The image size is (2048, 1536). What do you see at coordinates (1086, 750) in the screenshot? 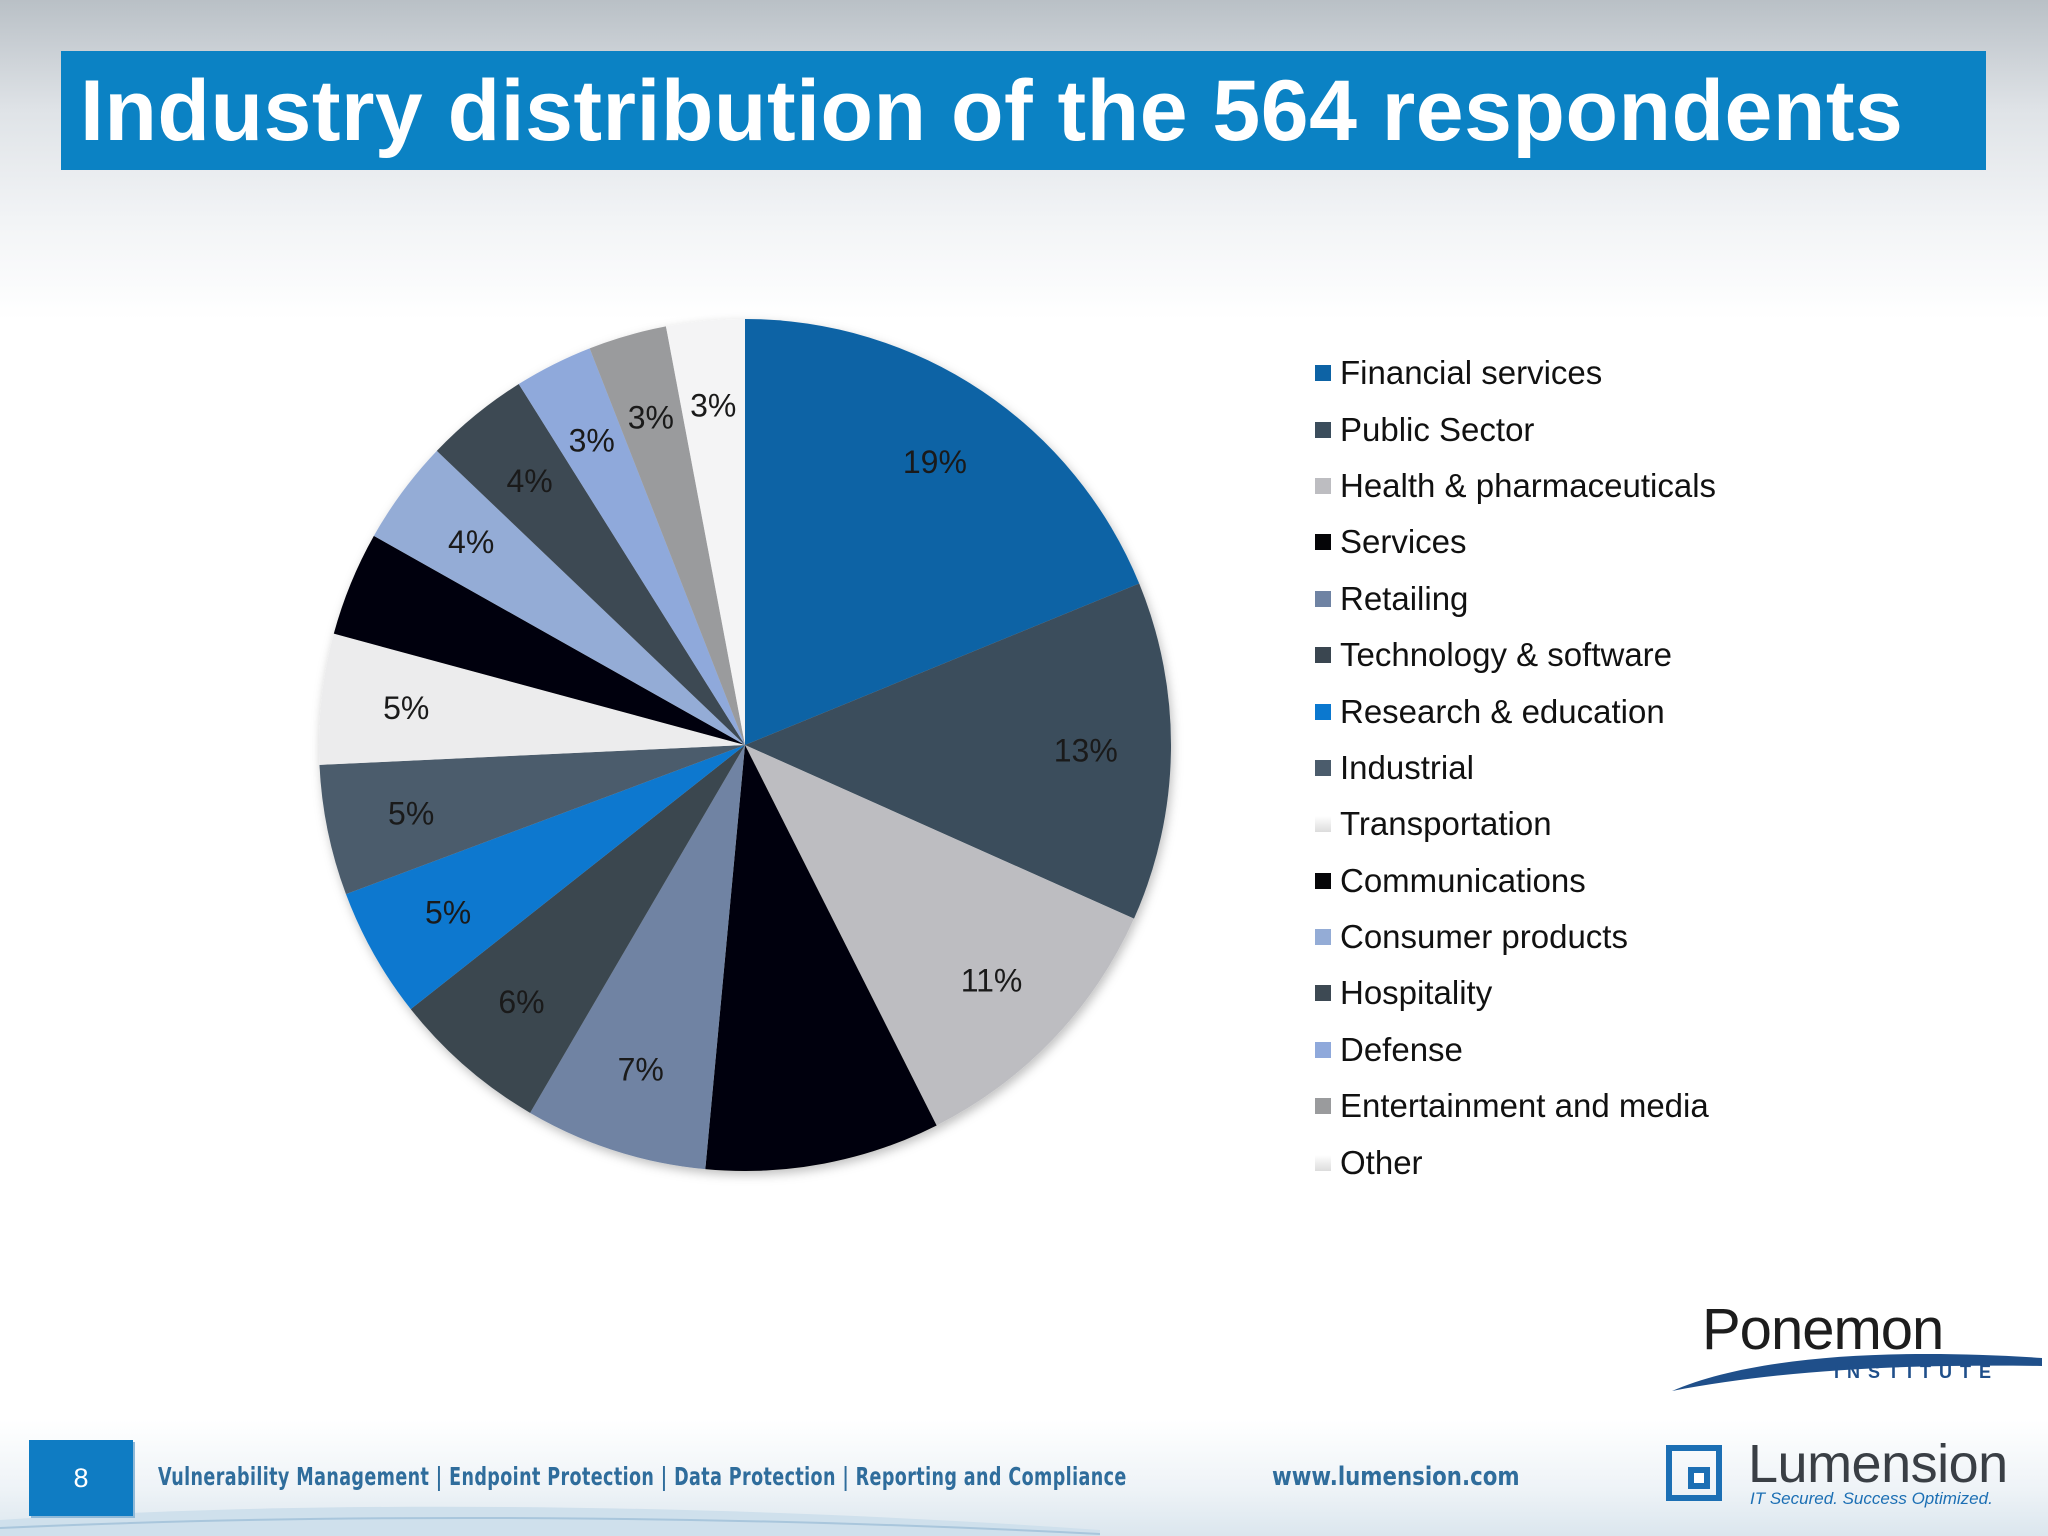
I see `pie-data-label: 13%` at bounding box center [1086, 750].